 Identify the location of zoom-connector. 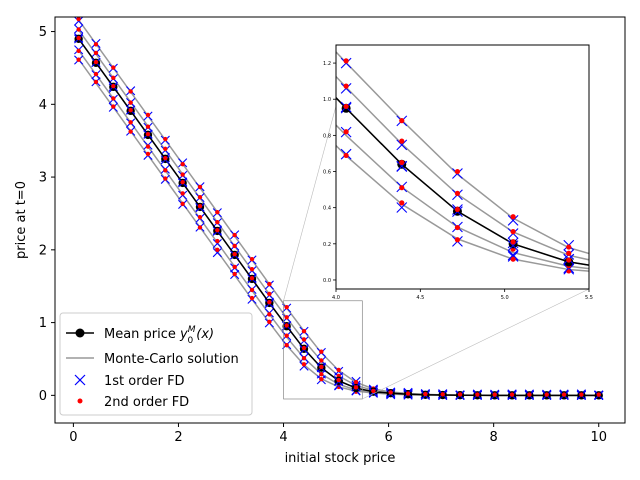
(310, 203).